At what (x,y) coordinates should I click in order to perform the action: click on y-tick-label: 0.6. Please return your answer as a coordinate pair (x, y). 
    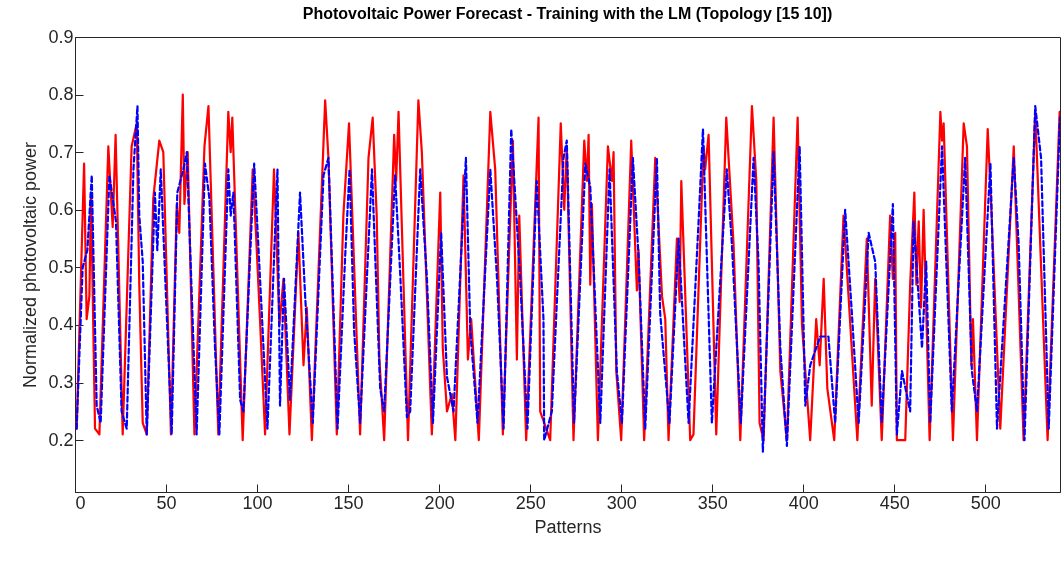
    Looking at the image, I should click on (61, 209).